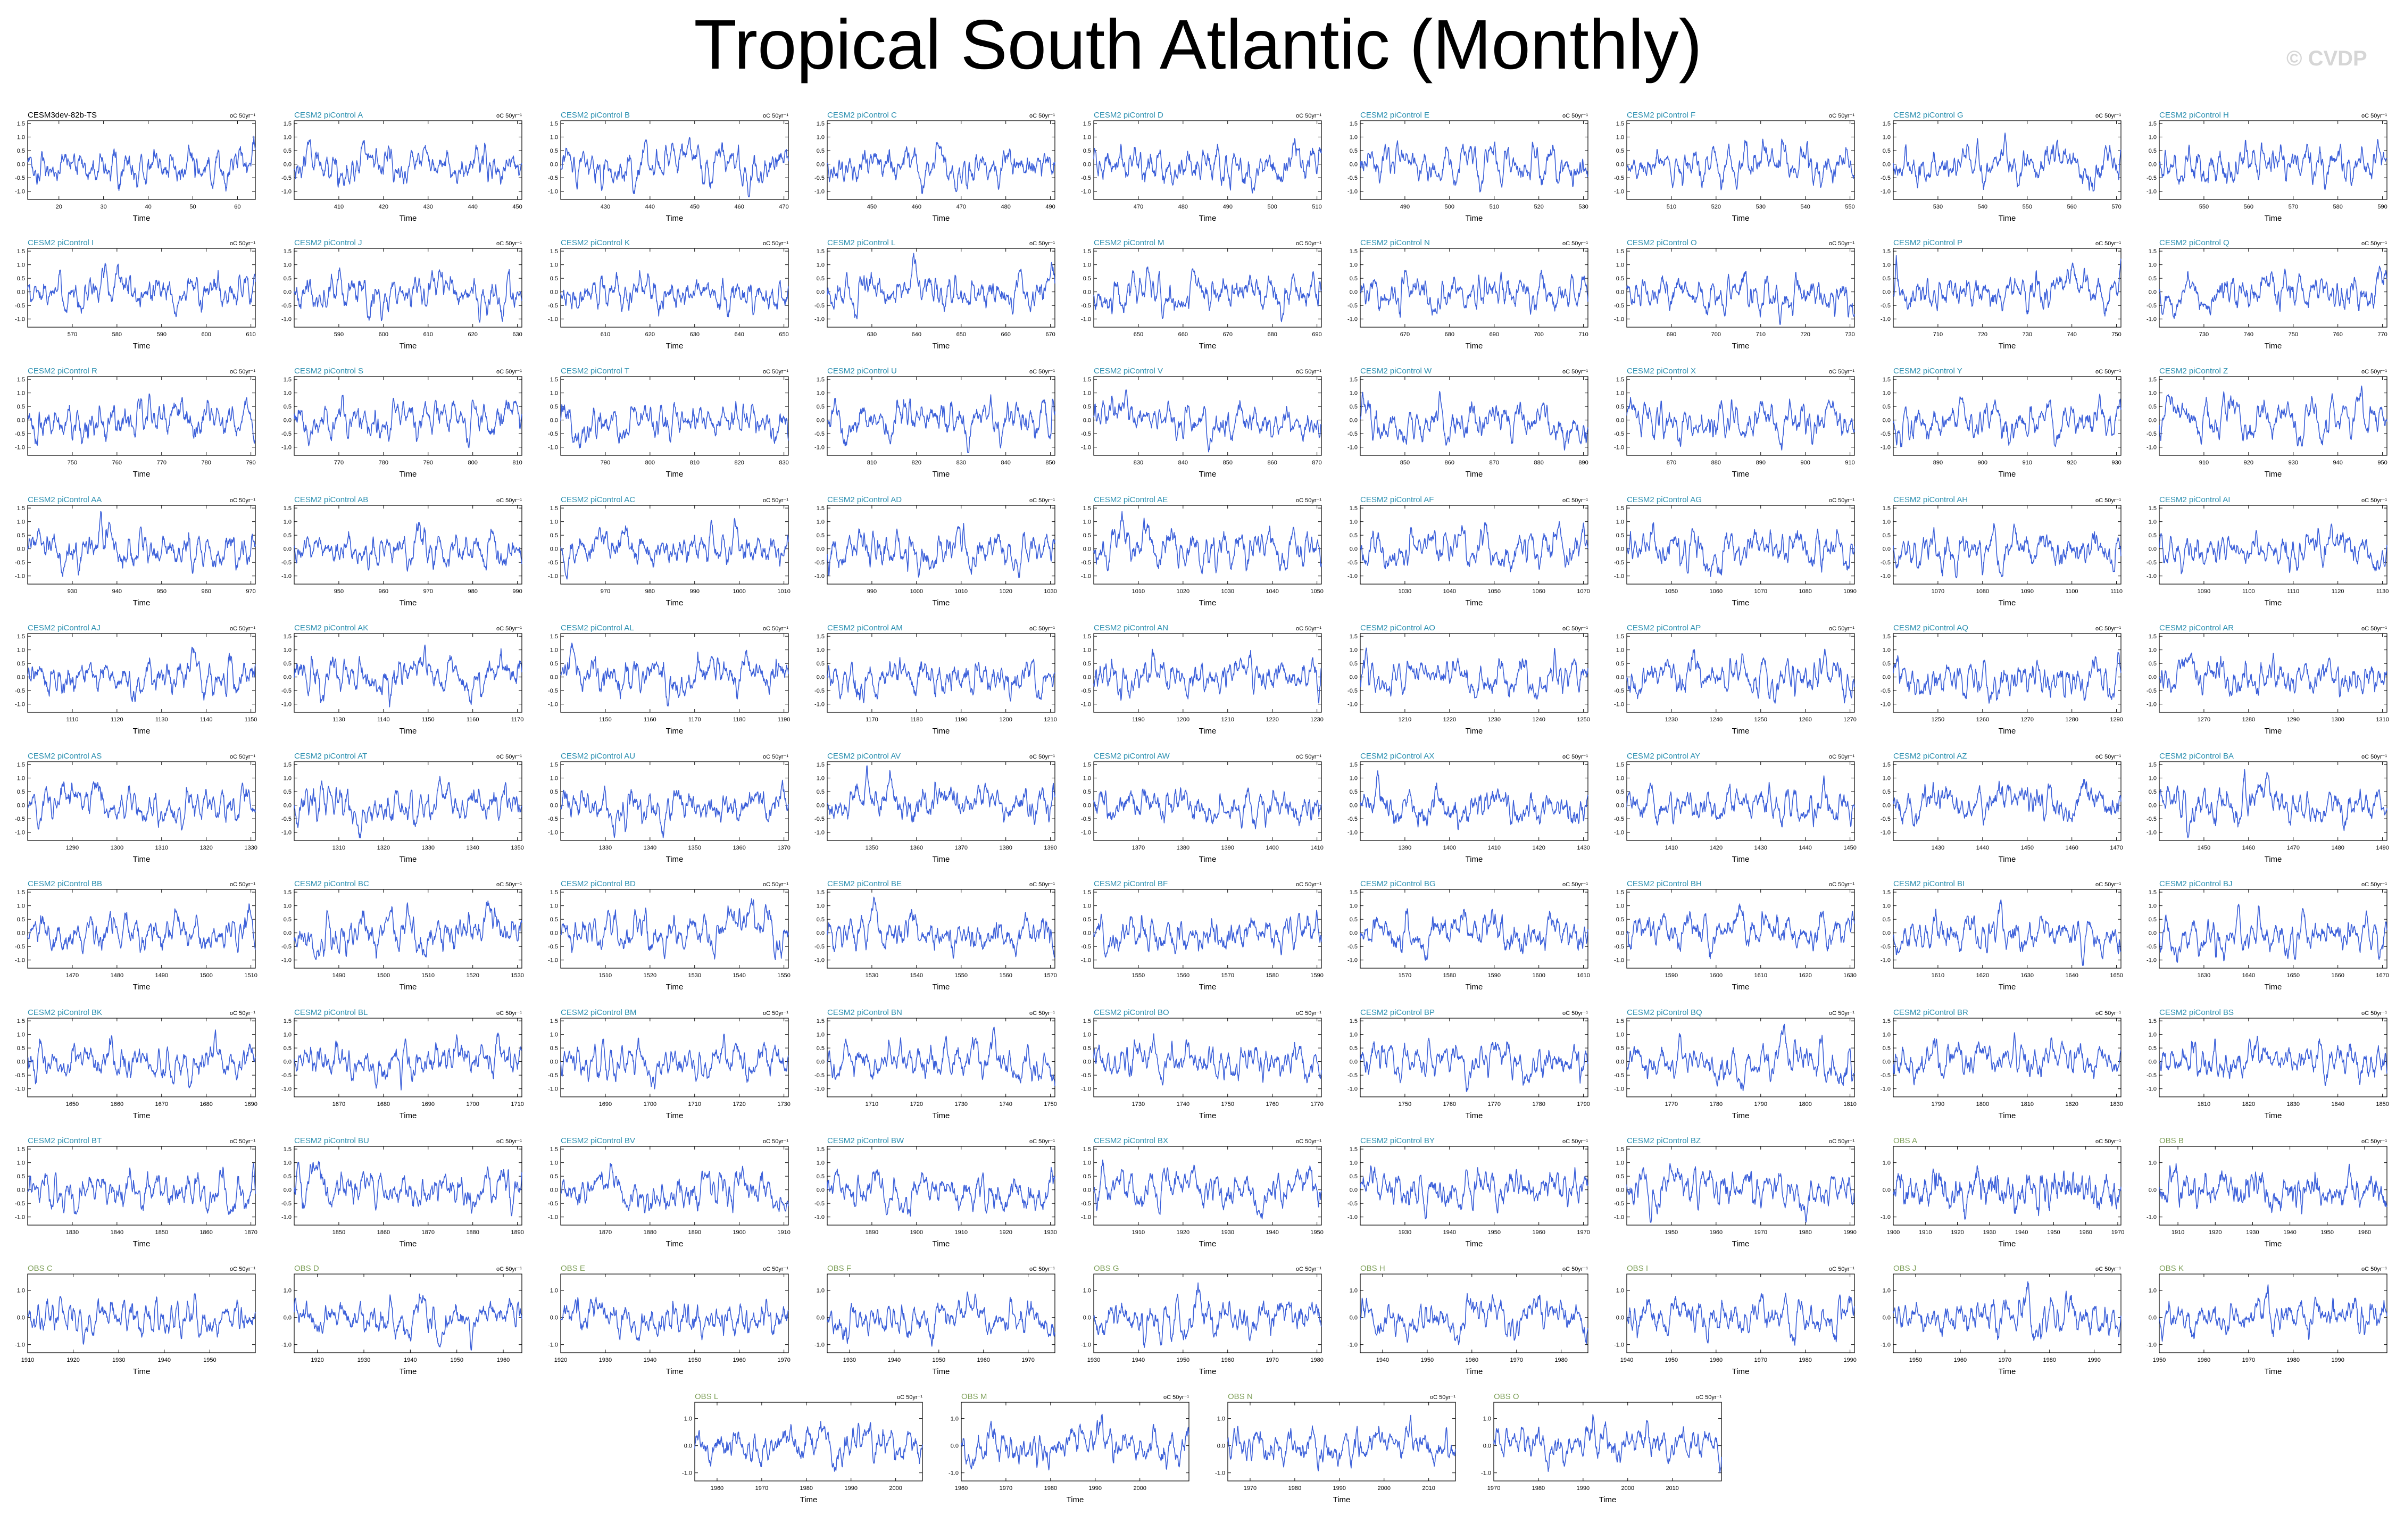  Describe the element at coordinates (117, 976) in the screenshot. I see `x-tick-label: 1480` at that location.